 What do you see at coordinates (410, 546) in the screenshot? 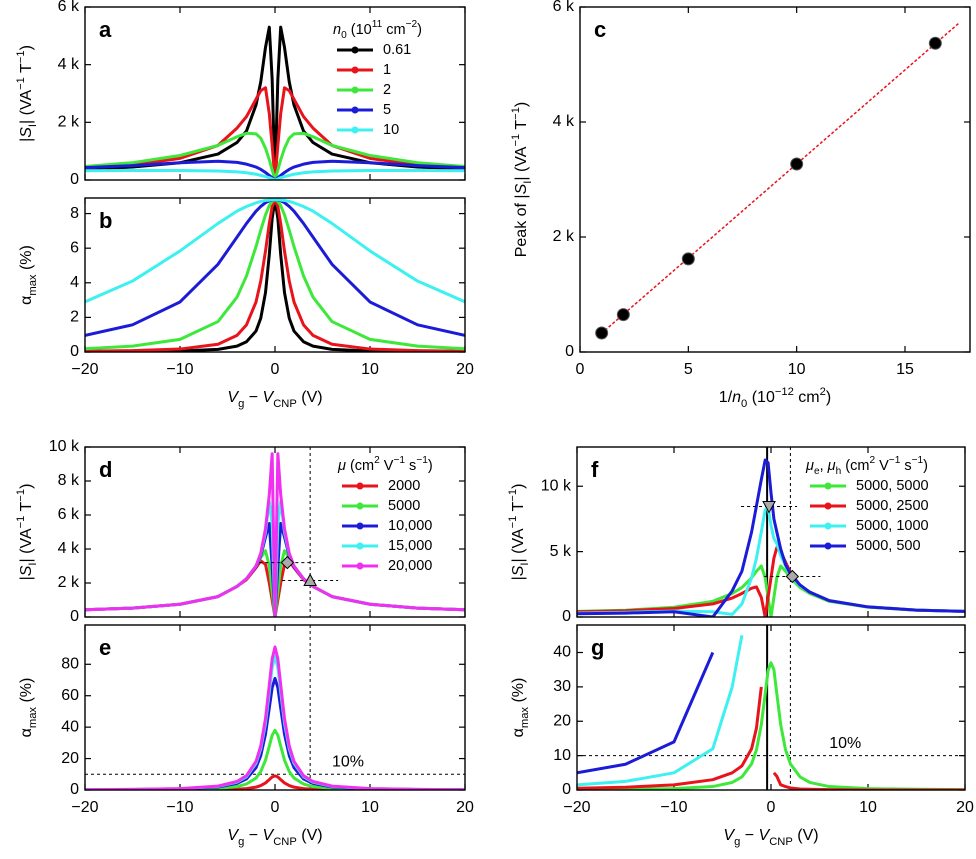
I see `legend-label: 15,000` at bounding box center [410, 546].